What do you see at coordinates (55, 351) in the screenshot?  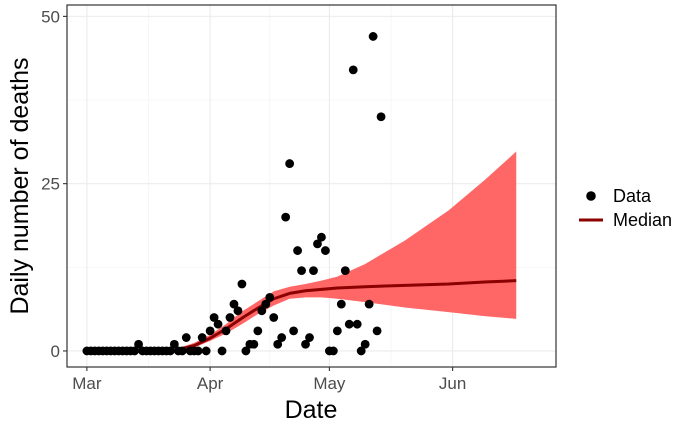 I see `y-tick-label: 0` at bounding box center [55, 351].